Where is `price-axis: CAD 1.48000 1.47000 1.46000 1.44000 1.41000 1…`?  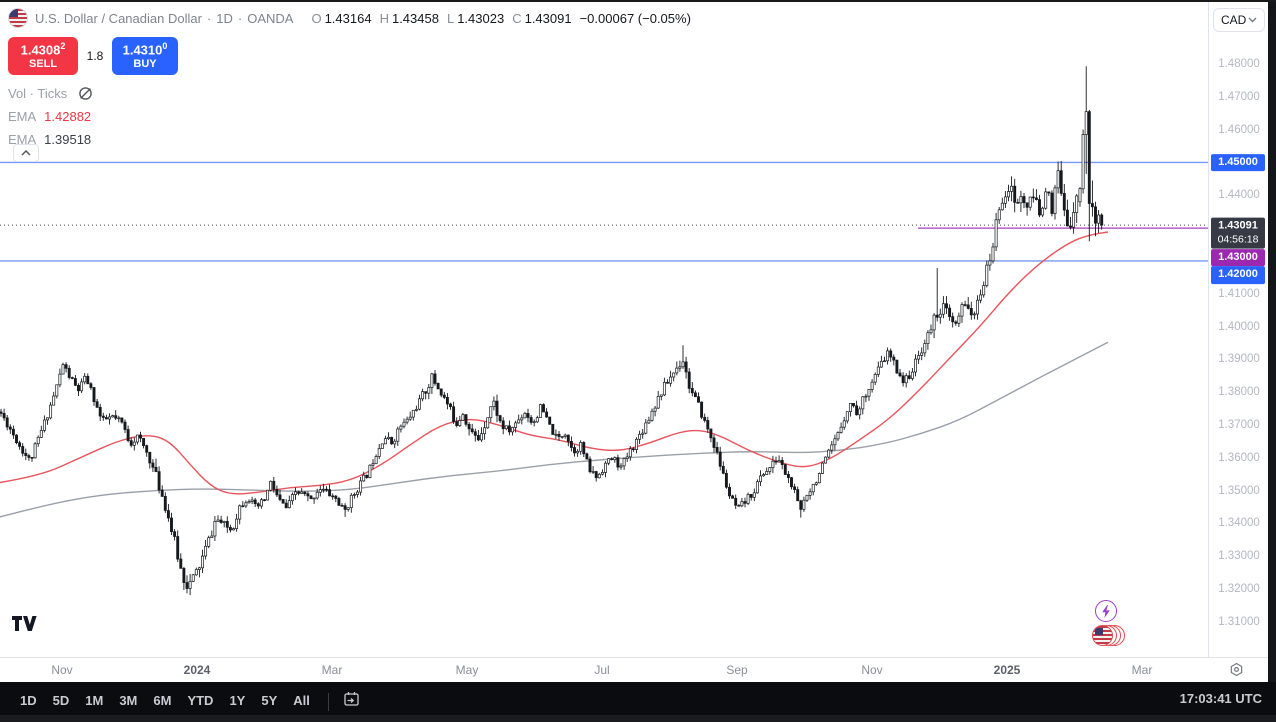 price-axis: CAD 1.48000 1.47000 1.46000 1.44000 1.41000 1… is located at coordinates (1238, 328).